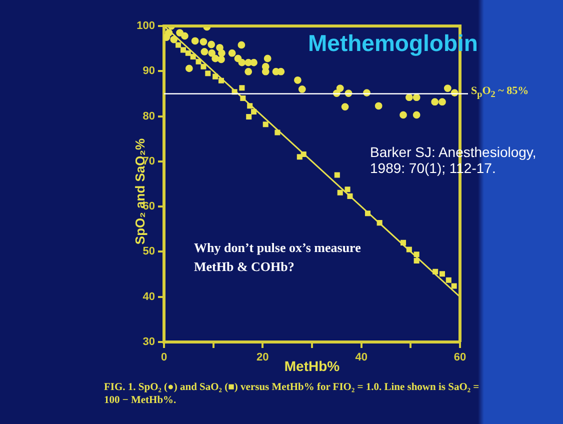 Image resolution: width=563 pixels, height=424 pixels. I want to click on y-tick-label: 90, so click(148, 71).